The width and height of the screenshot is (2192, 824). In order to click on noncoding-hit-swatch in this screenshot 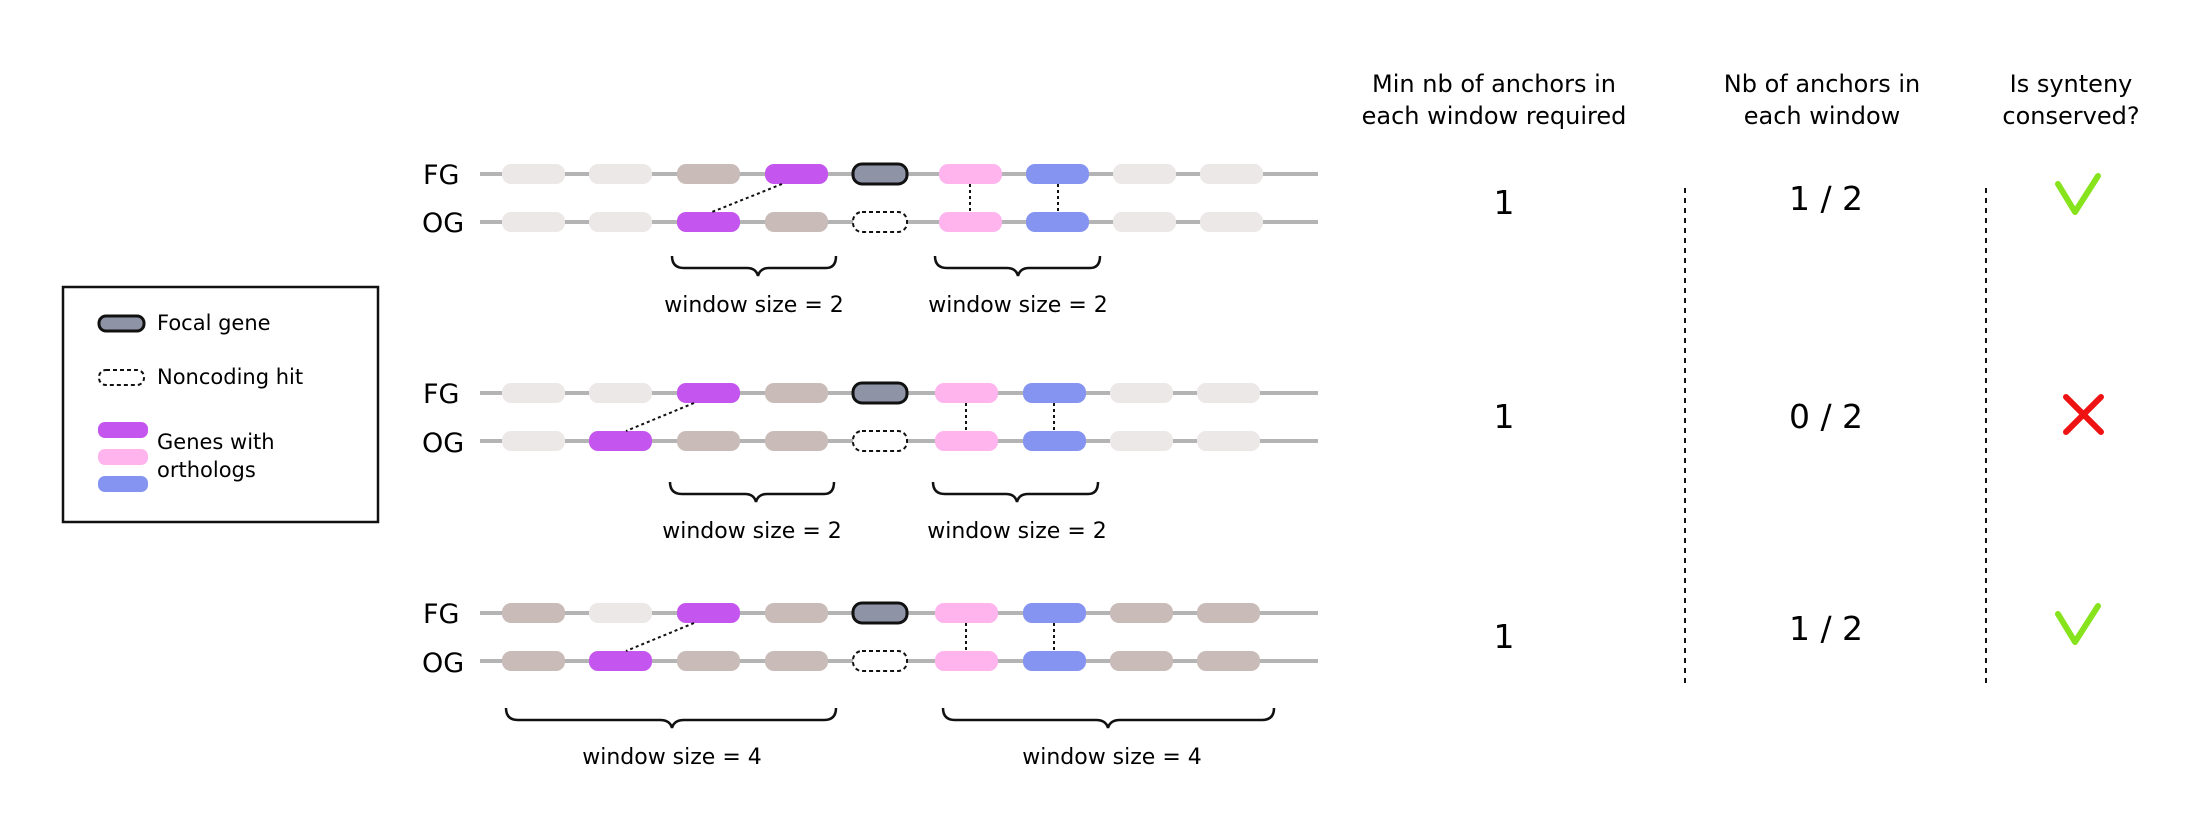, I will do `click(121, 377)`.